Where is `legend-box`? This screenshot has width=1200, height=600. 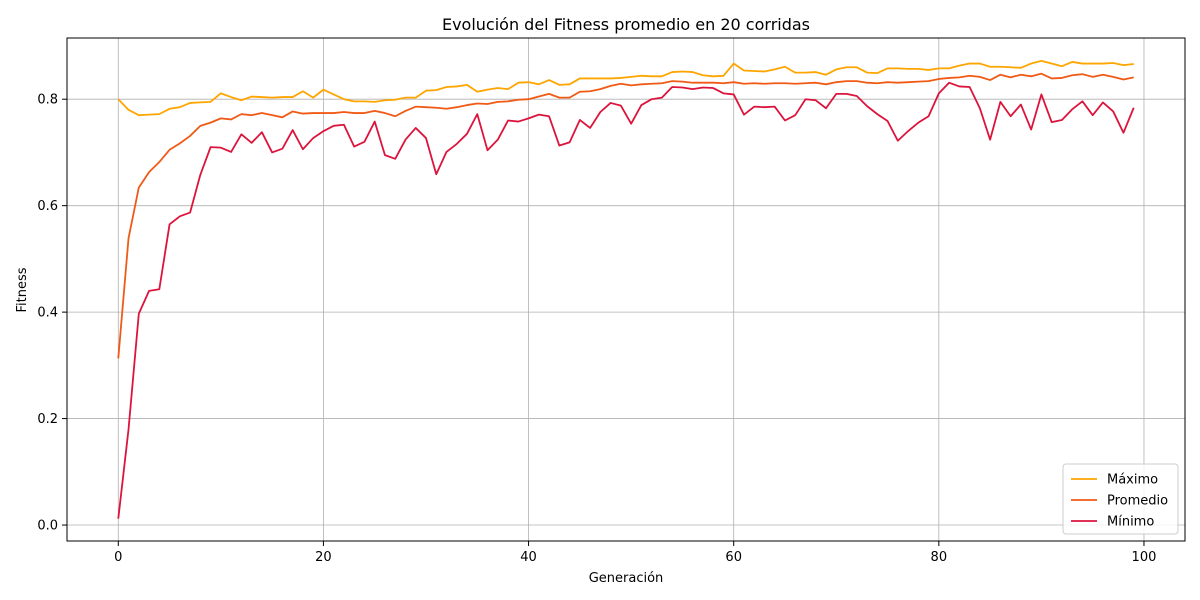
legend-box is located at coordinates (1120, 499).